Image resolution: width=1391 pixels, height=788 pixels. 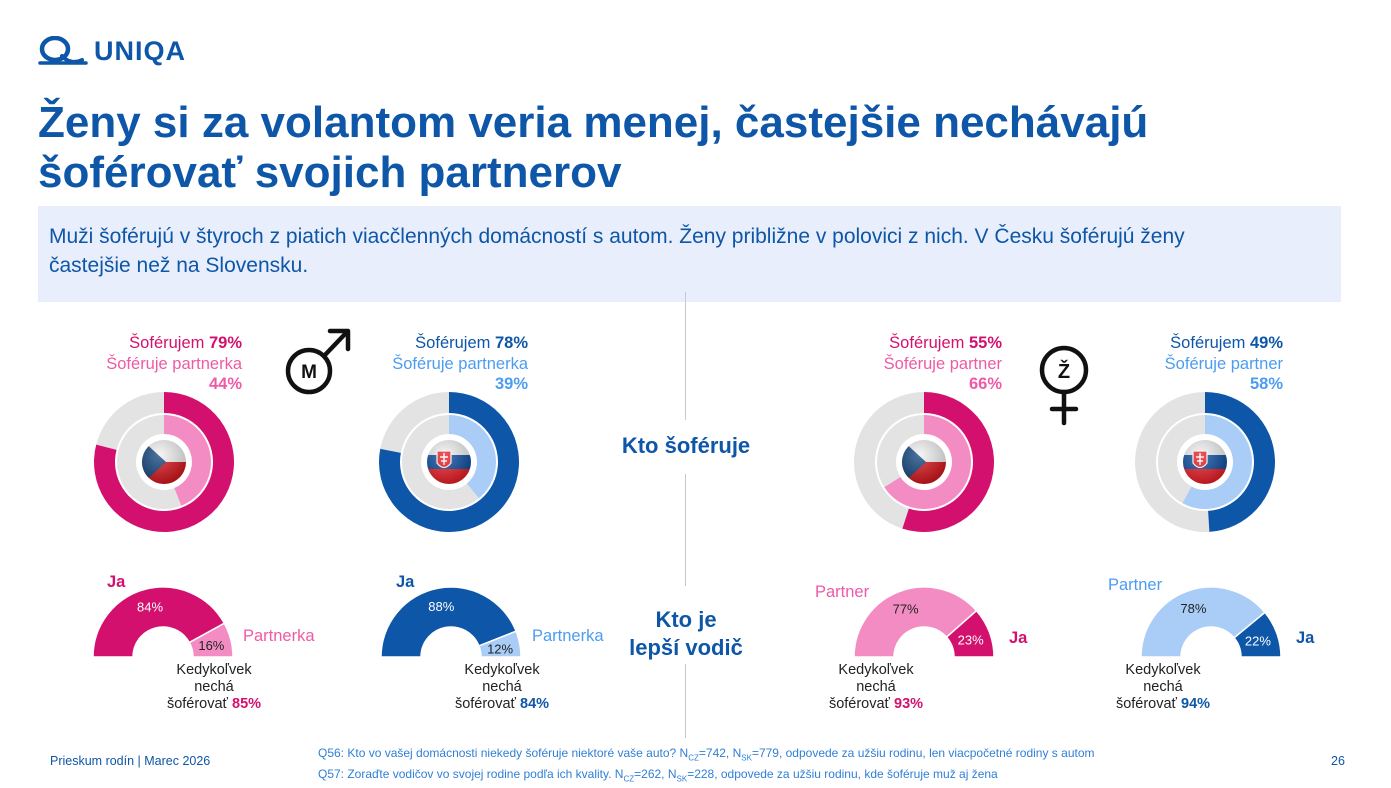 What do you see at coordinates (906, 608) in the screenshot?
I see `gauge-value-label: 77%` at bounding box center [906, 608].